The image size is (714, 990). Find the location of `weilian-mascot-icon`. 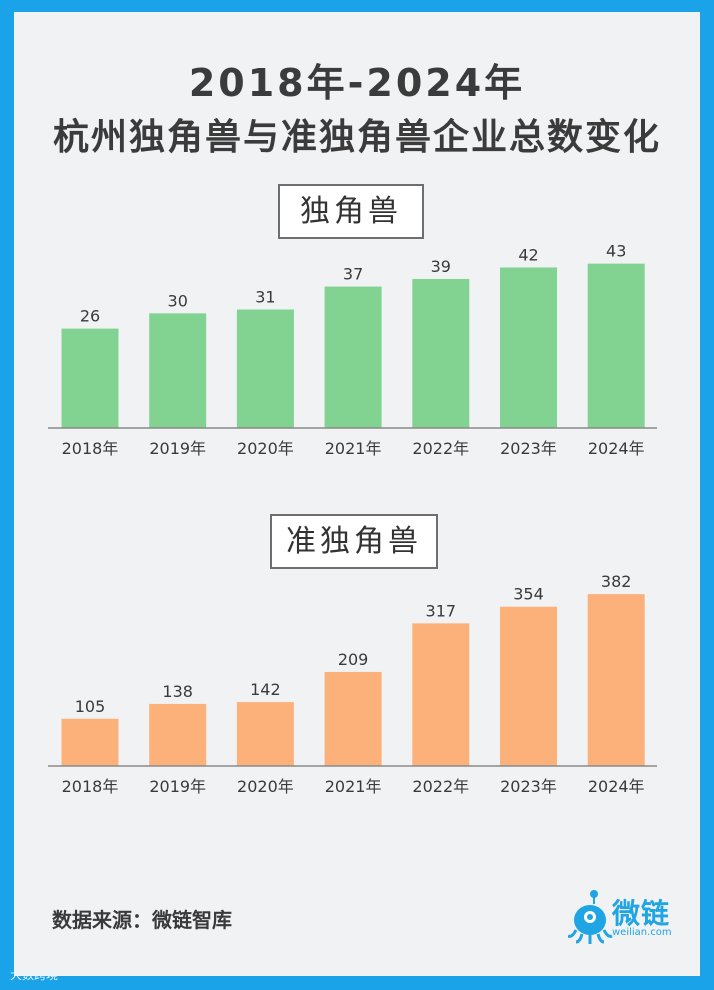

weilian-mascot-icon is located at coordinates (590, 917).